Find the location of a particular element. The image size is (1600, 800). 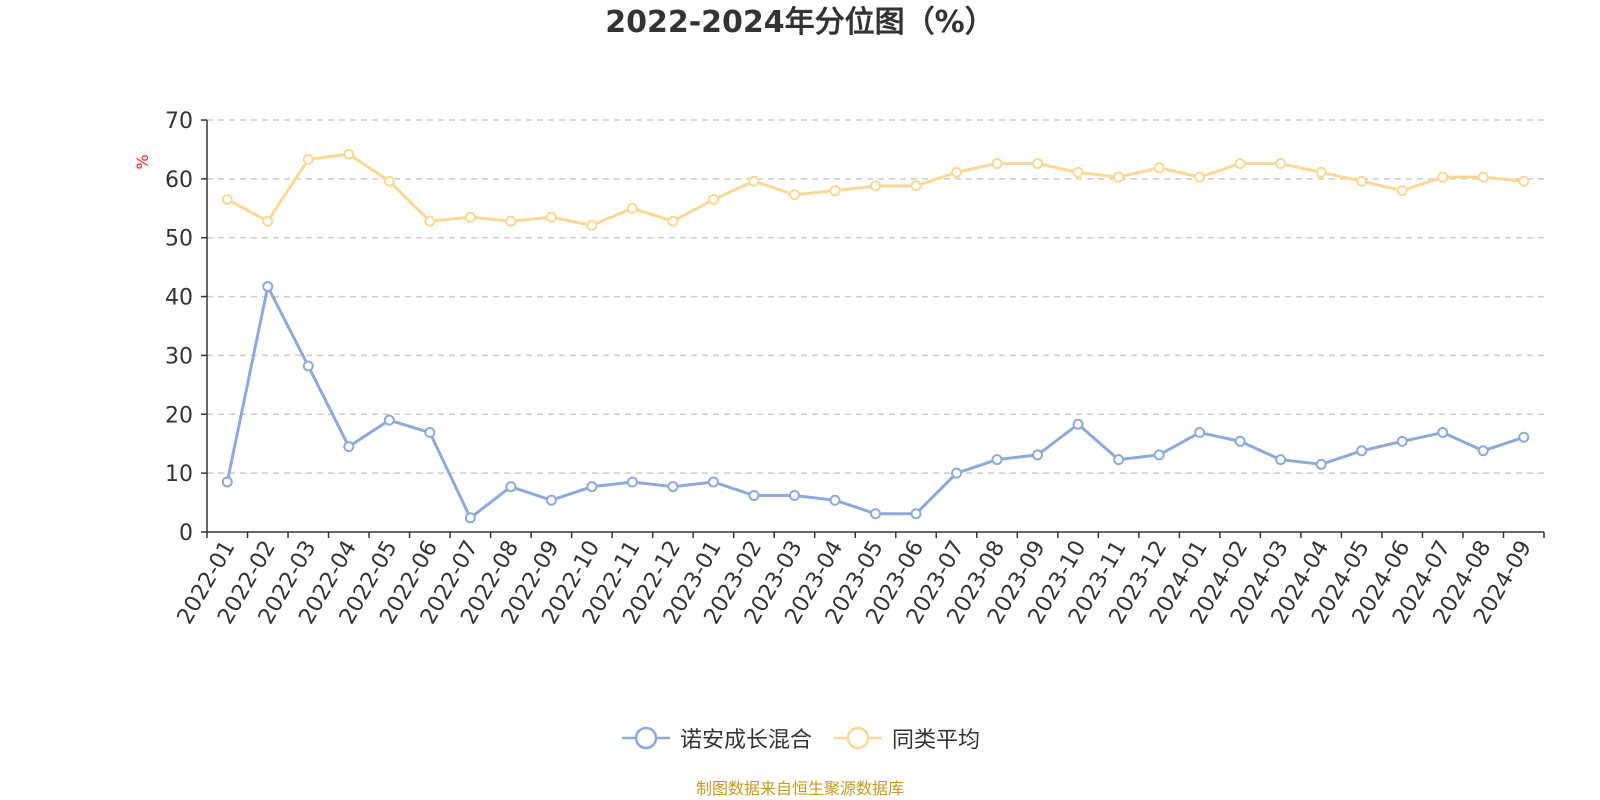

chart-title: 2022-2024年分位图（%） is located at coordinates (800, 22).